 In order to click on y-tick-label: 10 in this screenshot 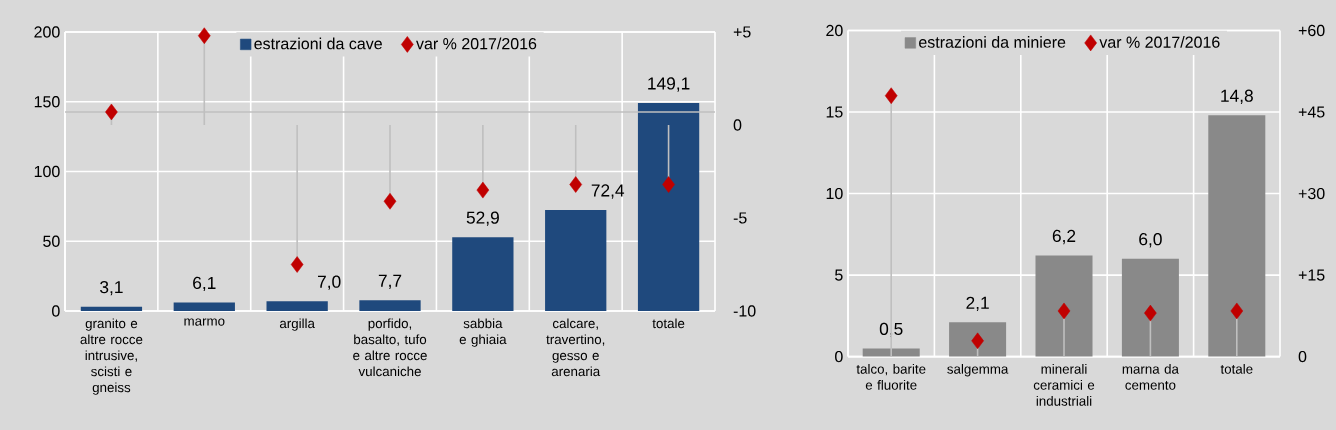, I will do `click(834, 193)`.